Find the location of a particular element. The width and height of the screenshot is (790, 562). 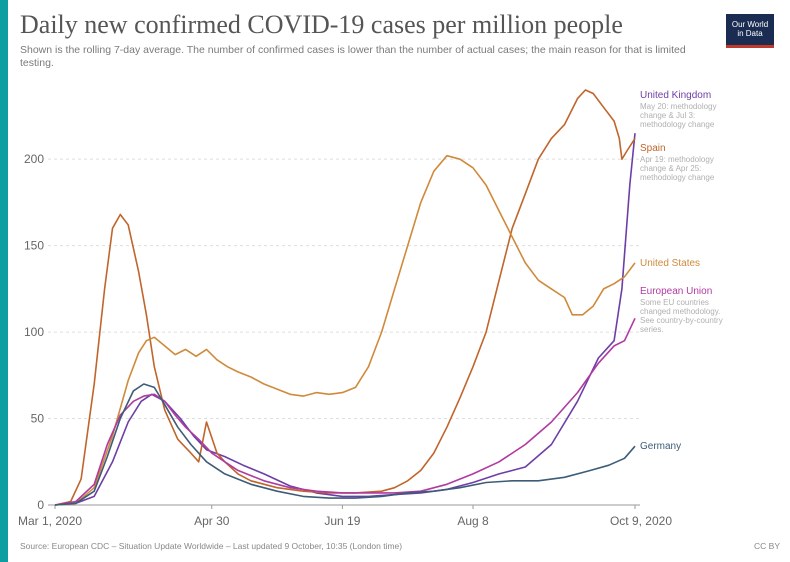

y-tick-label: 200 is located at coordinates (34, 159).